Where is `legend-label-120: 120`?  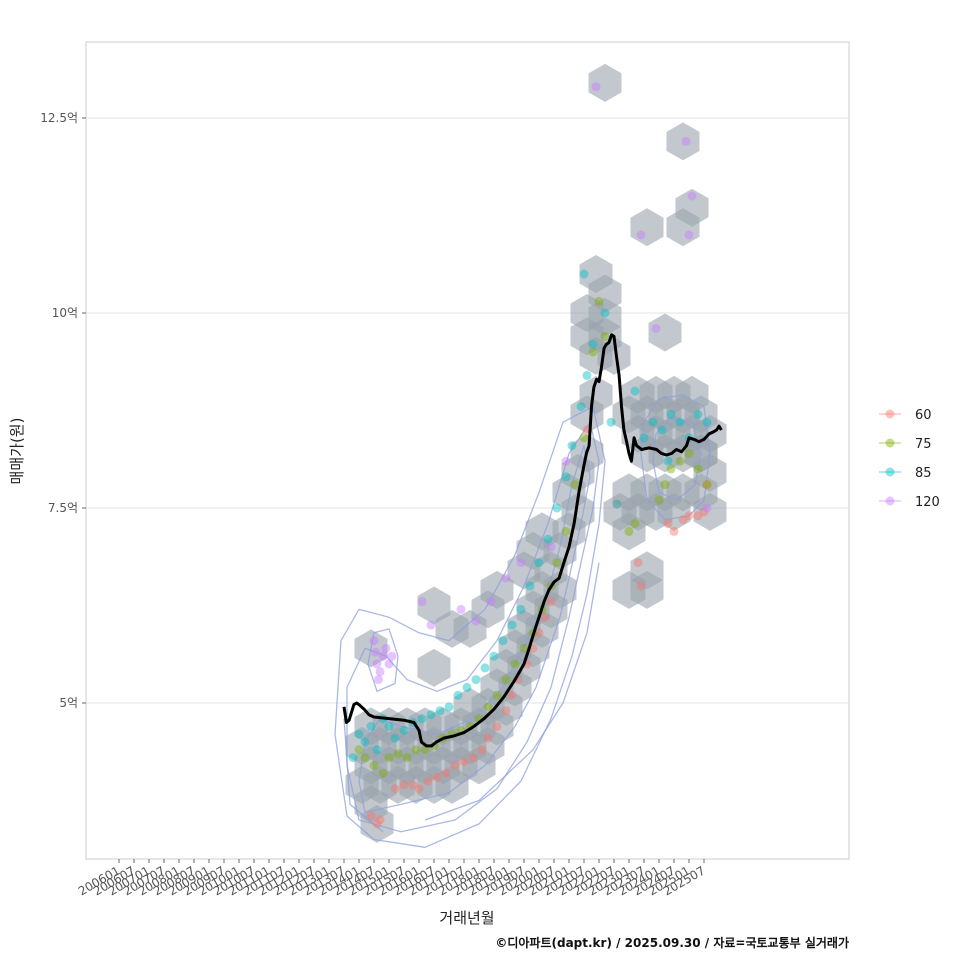
legend-label-120: 120 is located at coordinates (927, 502).